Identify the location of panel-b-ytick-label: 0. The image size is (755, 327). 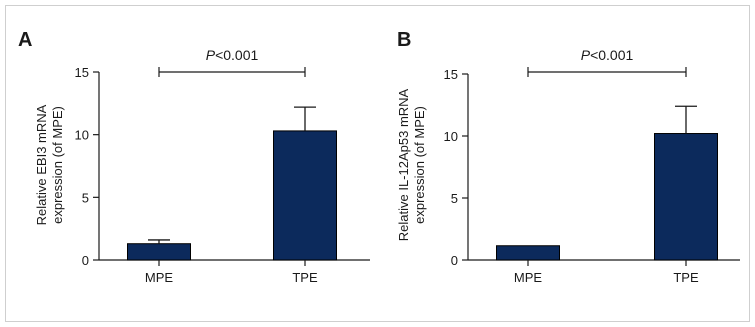
(454, 260).